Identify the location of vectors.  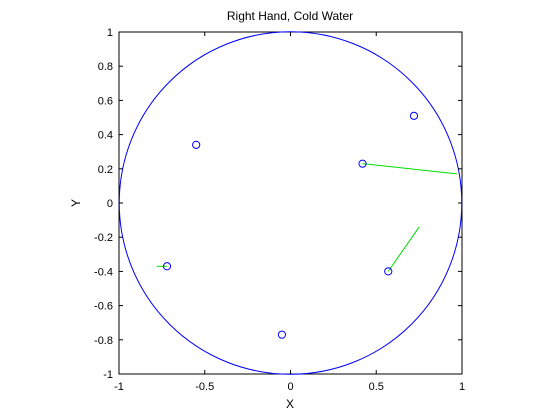
(306, 217).